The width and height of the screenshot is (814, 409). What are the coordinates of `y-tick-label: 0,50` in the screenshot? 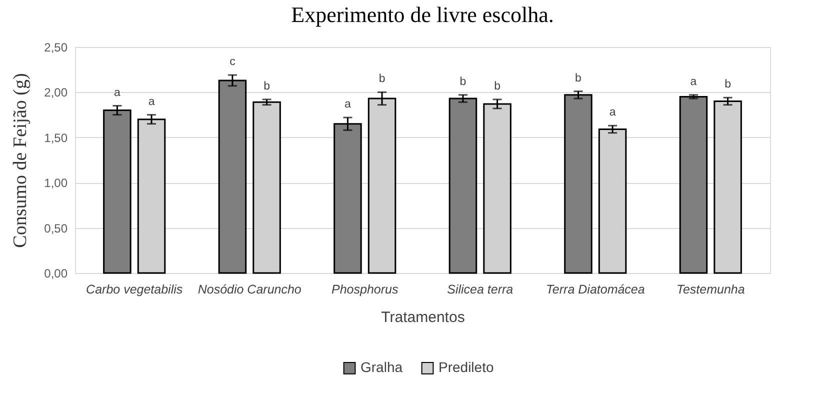 It's located at (56, 228).